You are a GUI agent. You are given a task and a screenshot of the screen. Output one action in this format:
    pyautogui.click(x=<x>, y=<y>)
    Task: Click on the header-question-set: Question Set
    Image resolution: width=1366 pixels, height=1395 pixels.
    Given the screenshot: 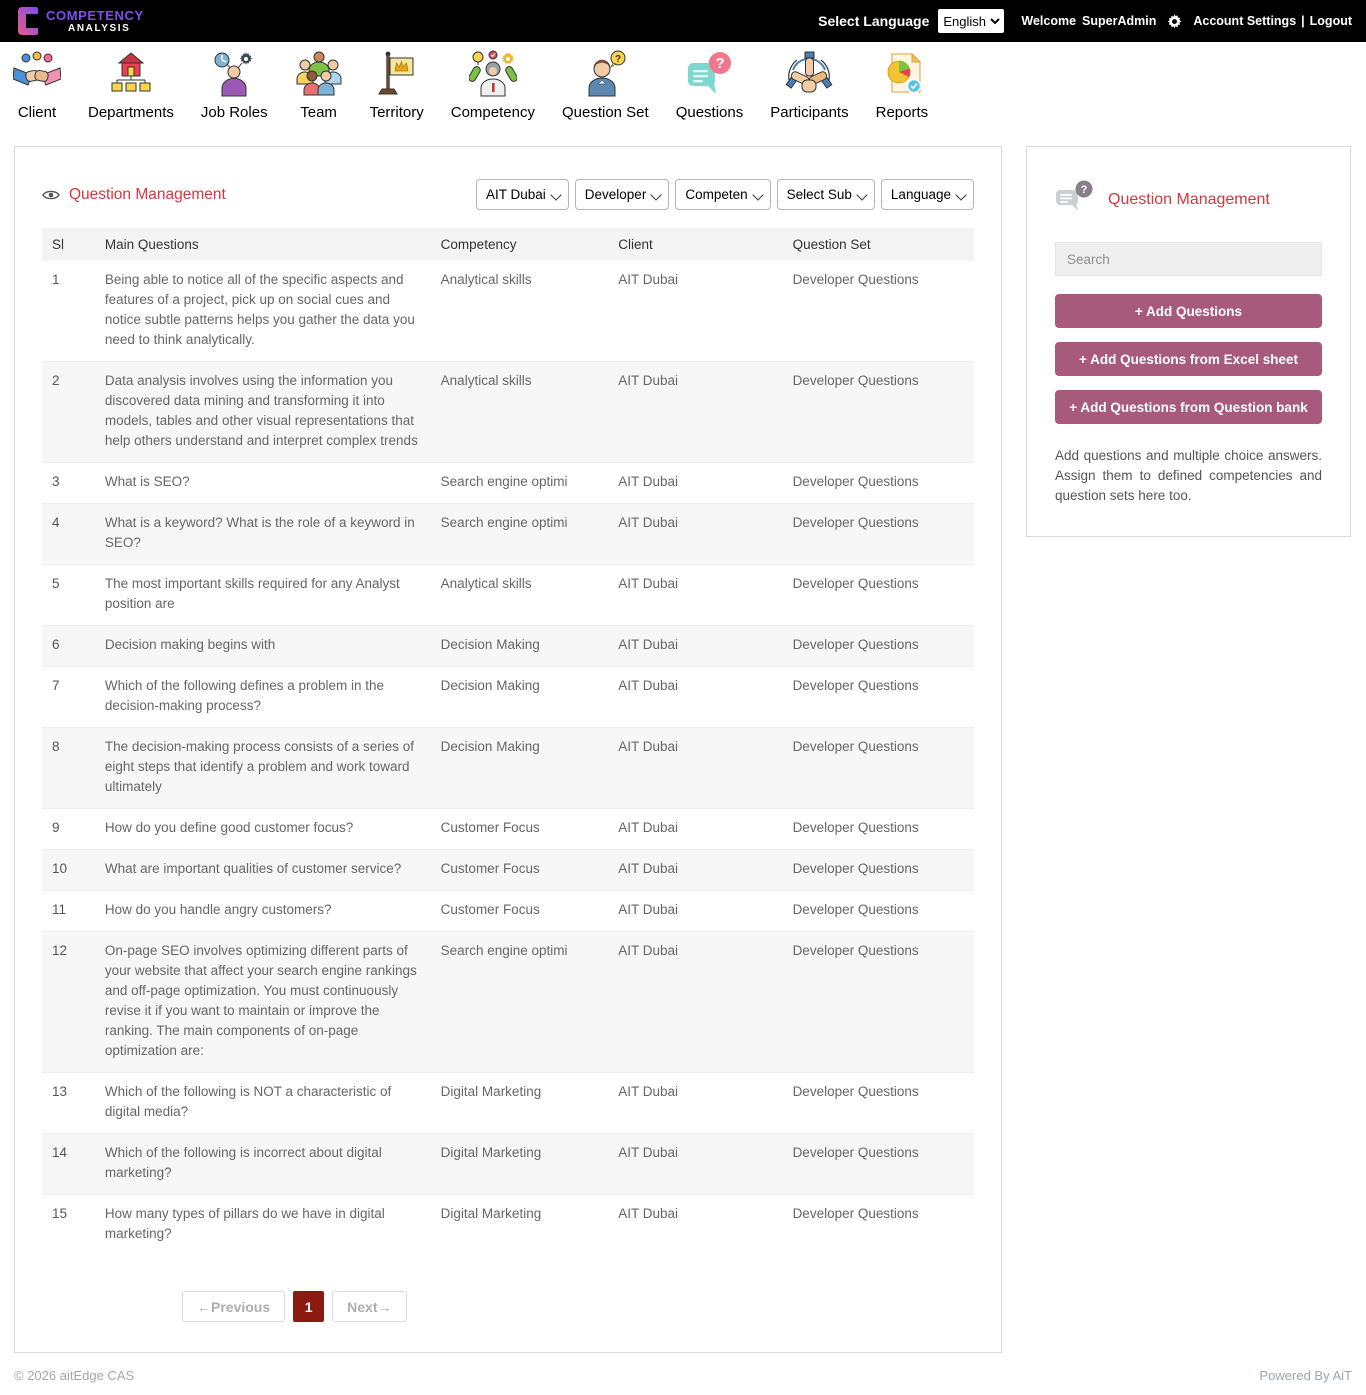 What is the action you would take?
    pyautogui.click(x=879, y=244)
    